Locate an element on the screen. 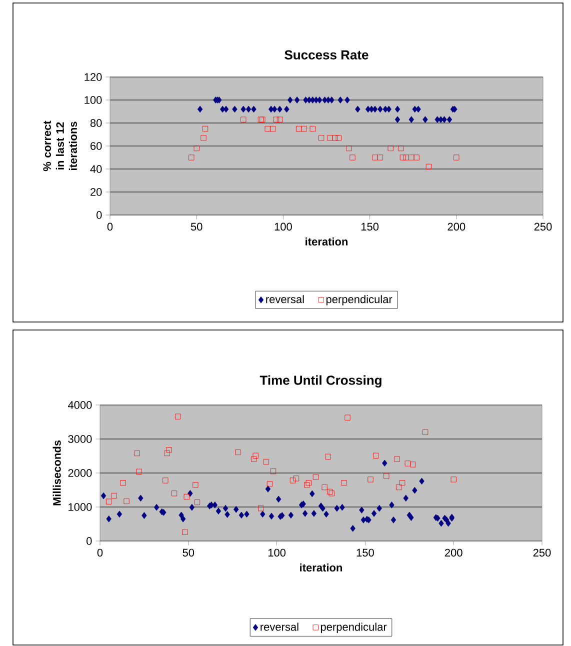 The height and width of the screenshot is (646, 571). y-tick-label: 40 is located at coordinates (96, 169).